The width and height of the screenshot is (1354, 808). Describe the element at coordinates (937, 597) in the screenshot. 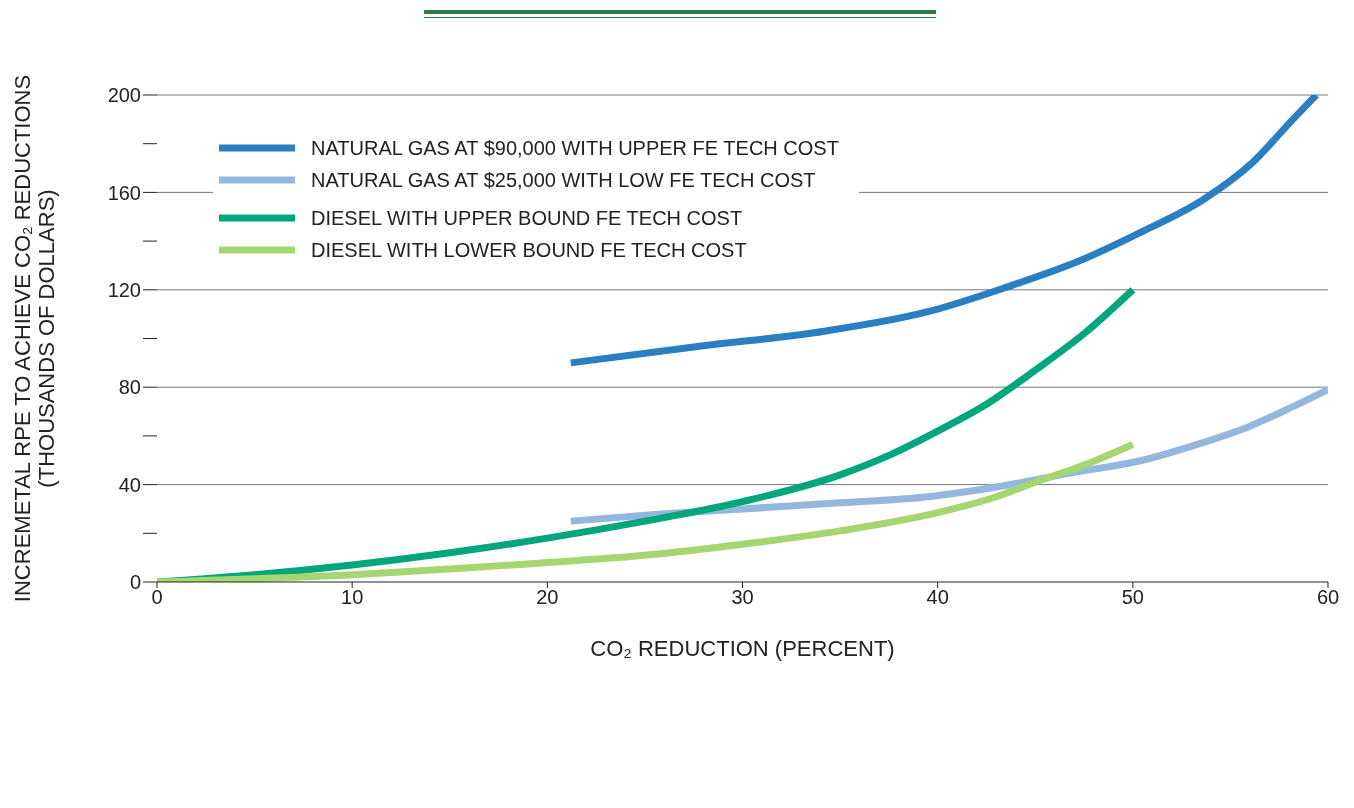

I see `x-tick-label: 40` at that location.